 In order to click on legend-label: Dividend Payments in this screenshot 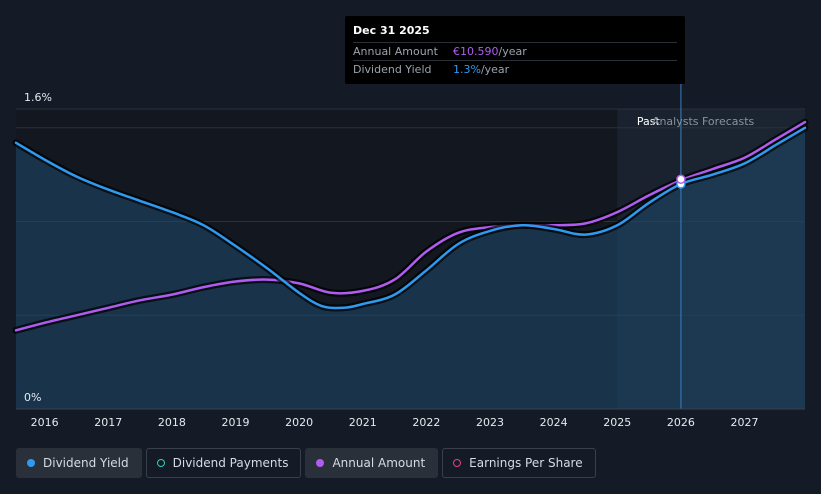, I will do `click(230, 463)`.